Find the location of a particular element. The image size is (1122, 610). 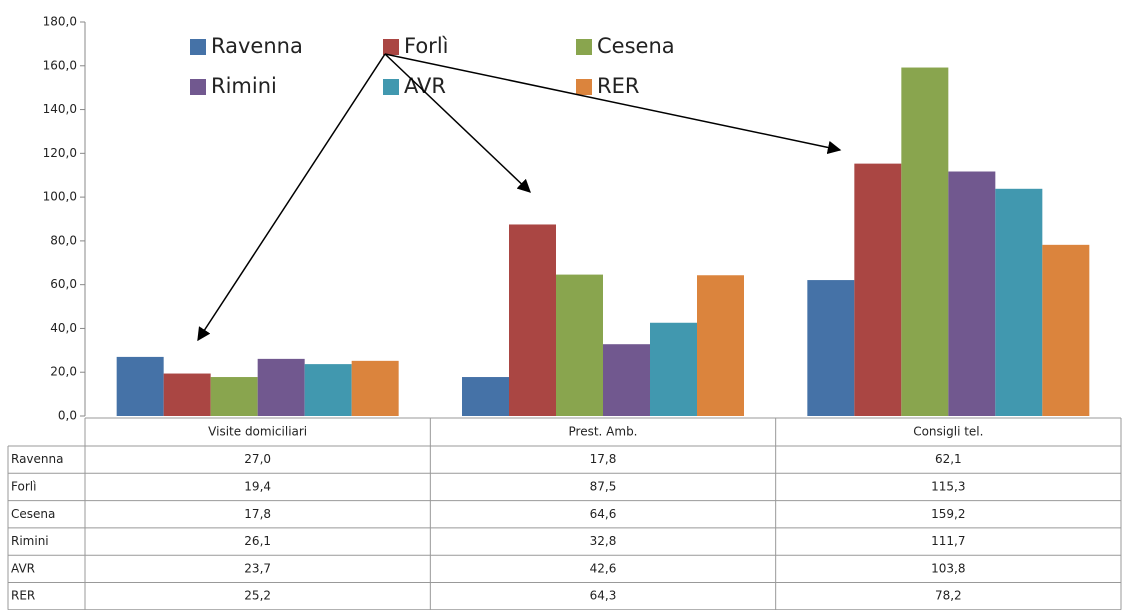

legend-label: Rimini is located at coordinates (244, 86).